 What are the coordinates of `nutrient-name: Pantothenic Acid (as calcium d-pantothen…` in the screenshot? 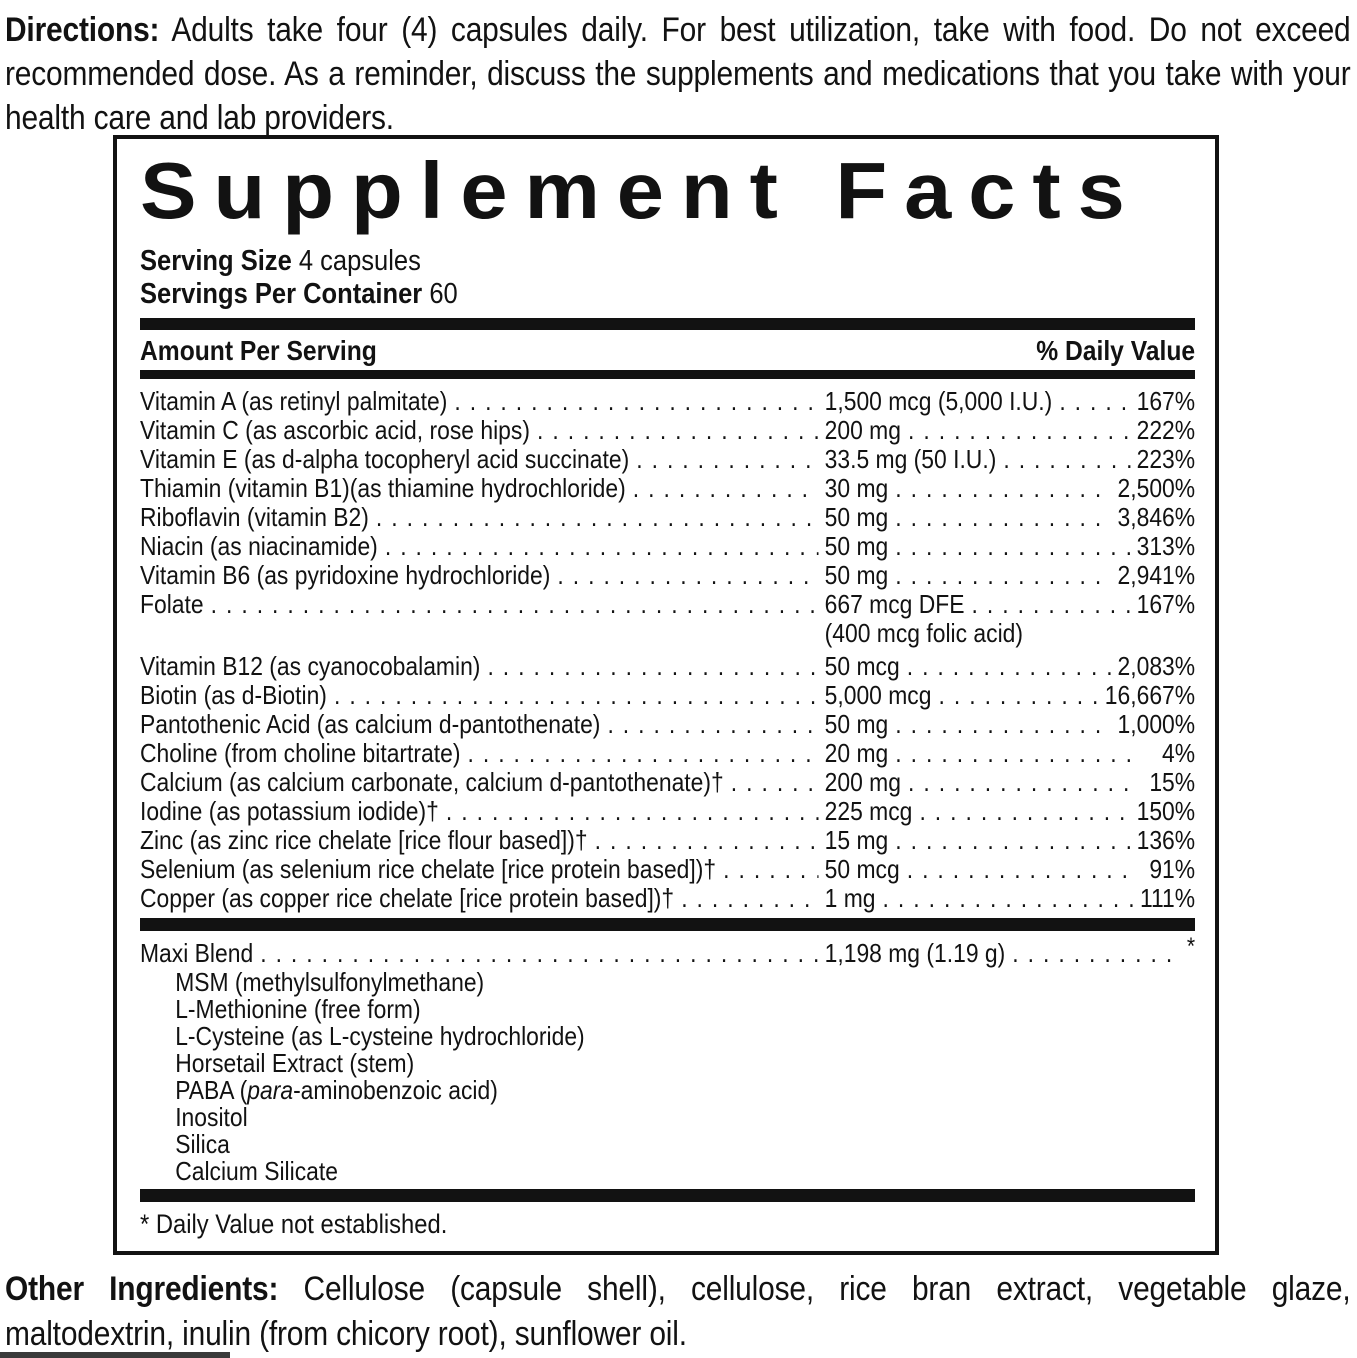 It's located at (370, 724).